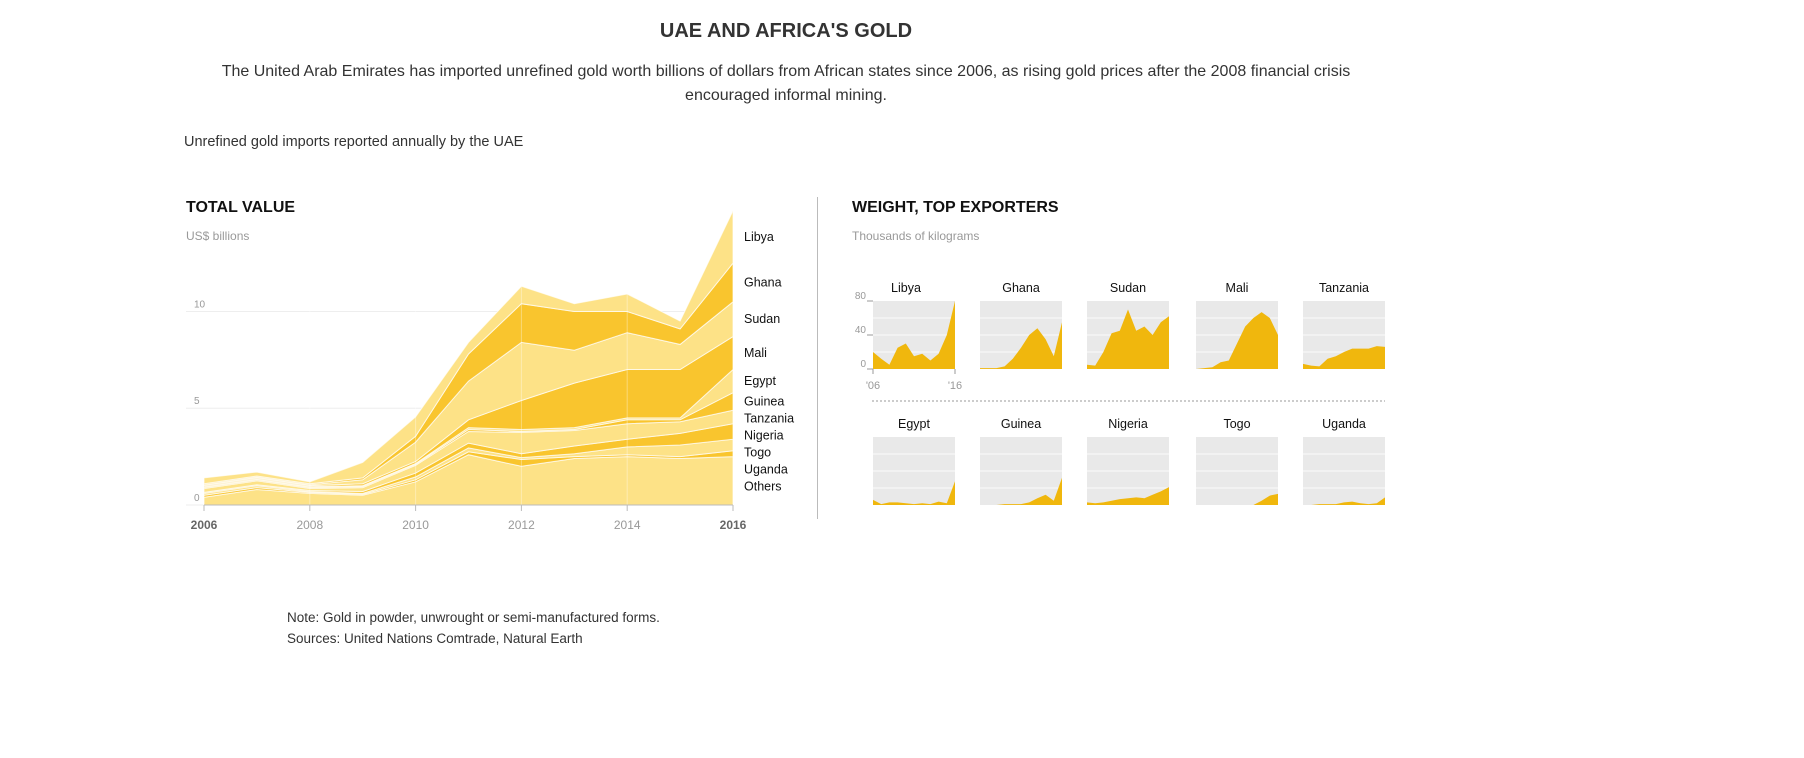 This screenshot has height=758, width=1804. What do you see at coordinates (915, 236) in the screenshot?
I see `weight-unit: Thousands of kilograms` at bounding box center [915, 236].